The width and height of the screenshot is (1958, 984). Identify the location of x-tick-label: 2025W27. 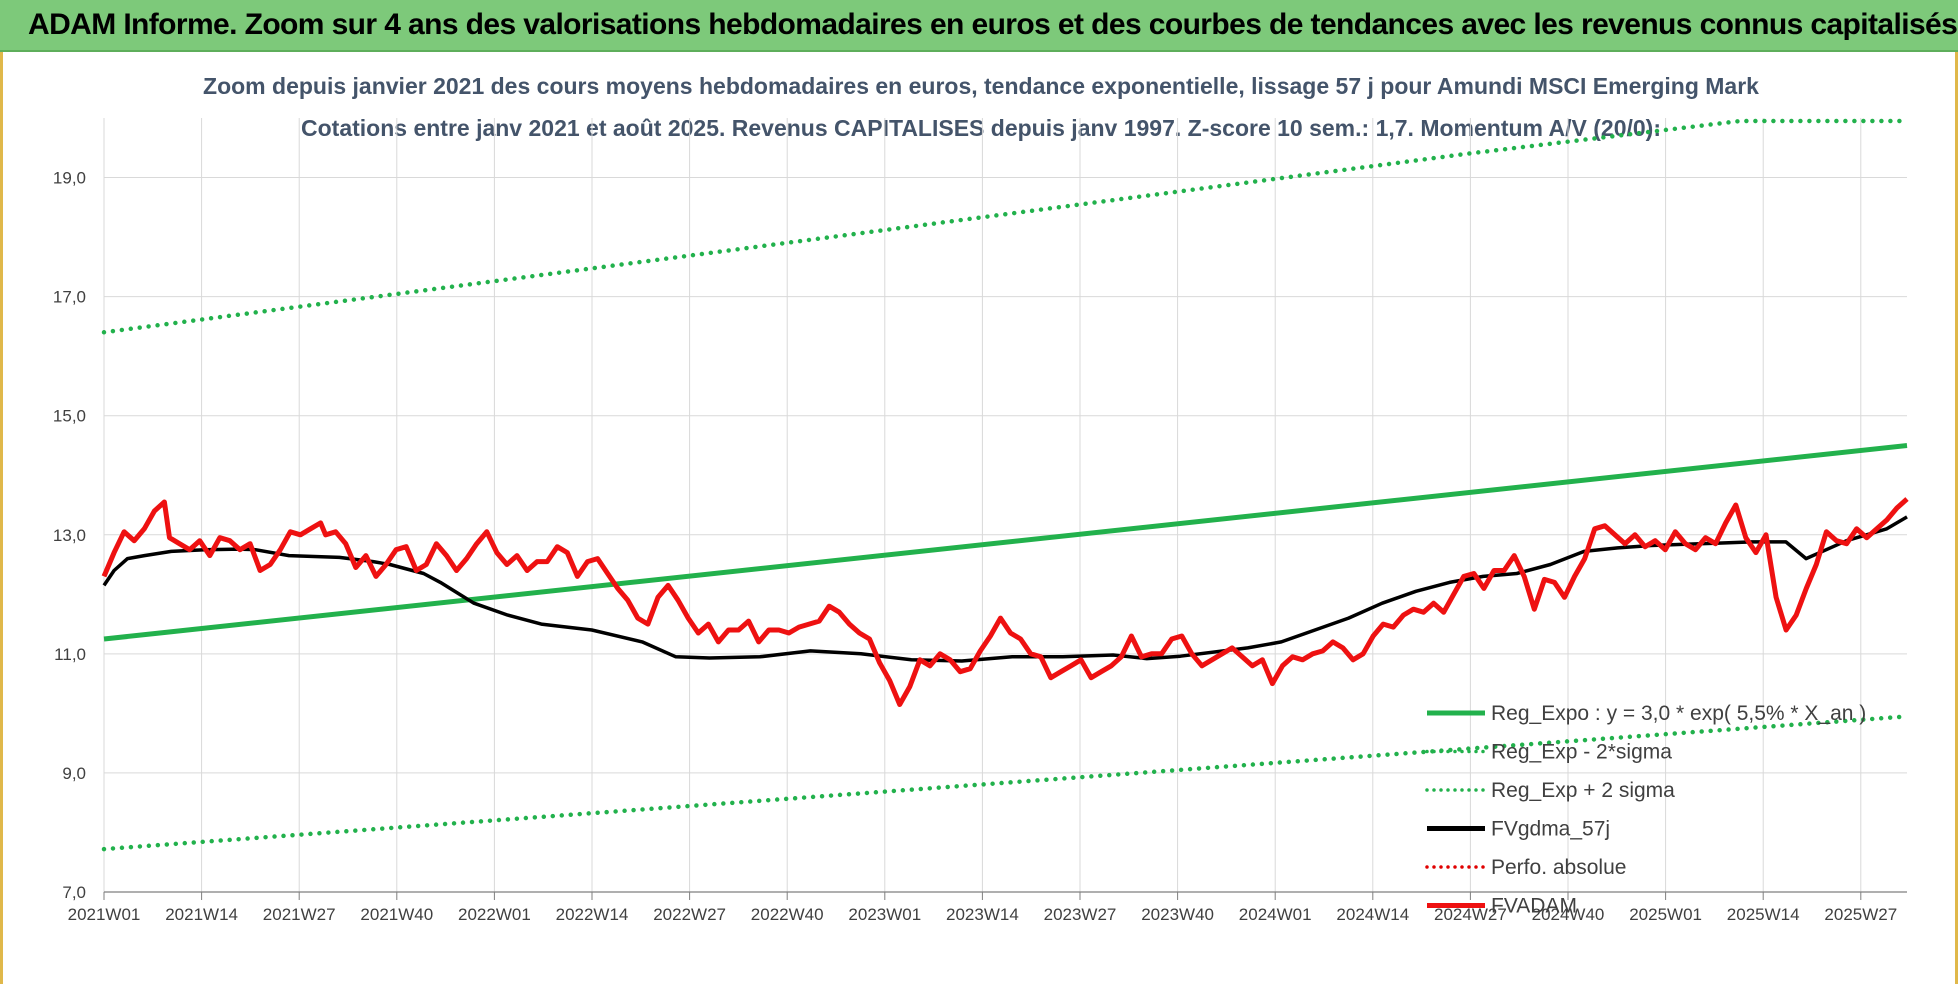
(1860, 914).